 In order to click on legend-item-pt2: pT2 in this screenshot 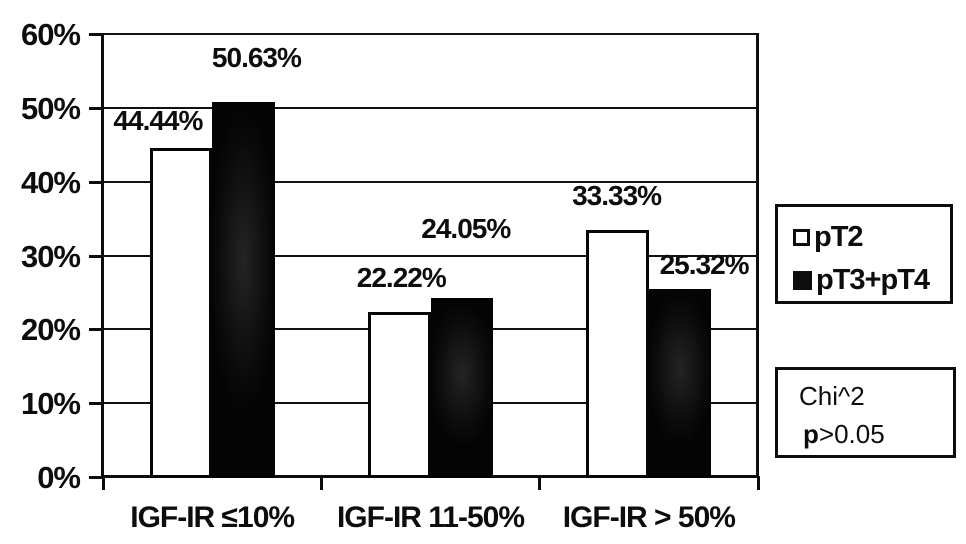, I will do `click(871, 237)`.